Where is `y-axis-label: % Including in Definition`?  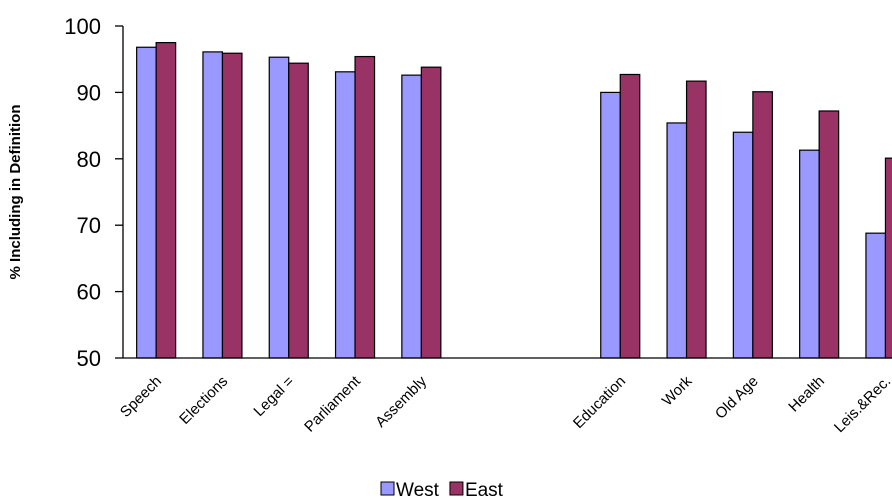 y-axis-label: % Including in Definition is located at coordinates (15, 192).